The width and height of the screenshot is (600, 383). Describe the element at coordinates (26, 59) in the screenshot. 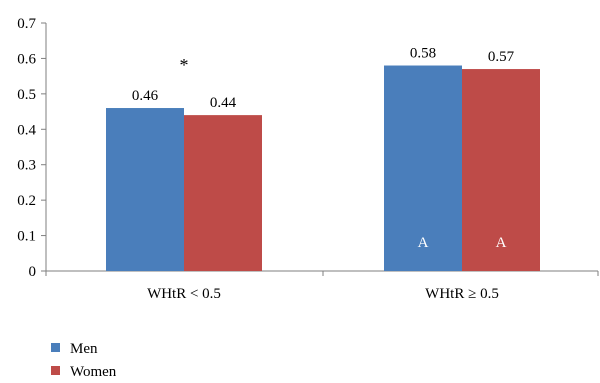

I see `y-tick-label: 0.6` at that location.